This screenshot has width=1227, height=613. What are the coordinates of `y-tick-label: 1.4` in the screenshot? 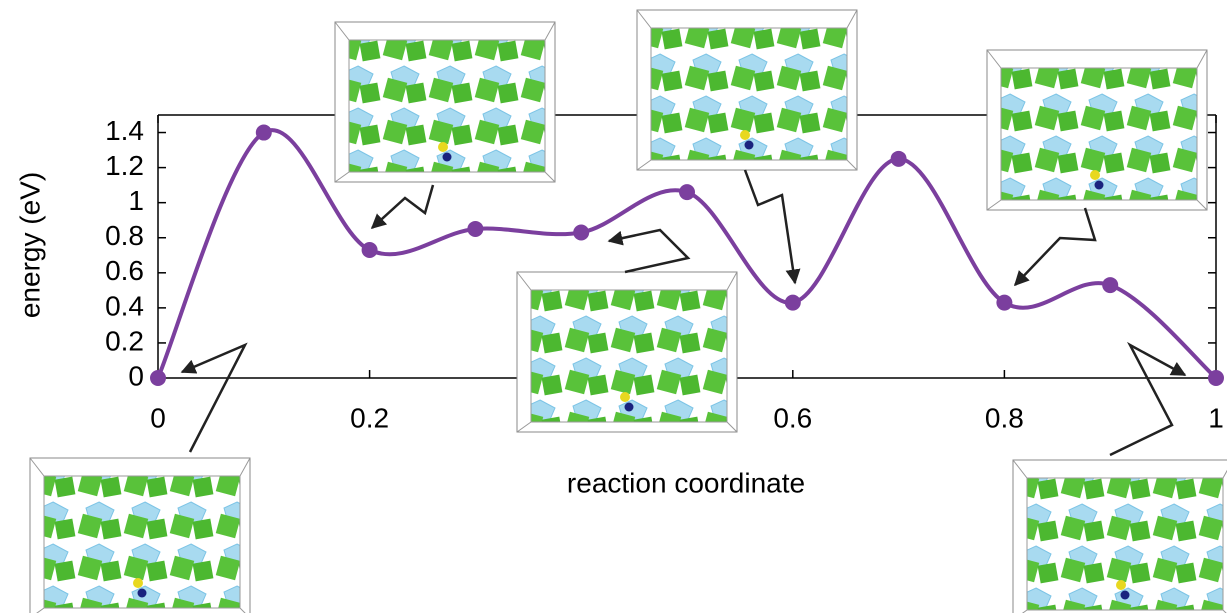 It's located at (124, 130).